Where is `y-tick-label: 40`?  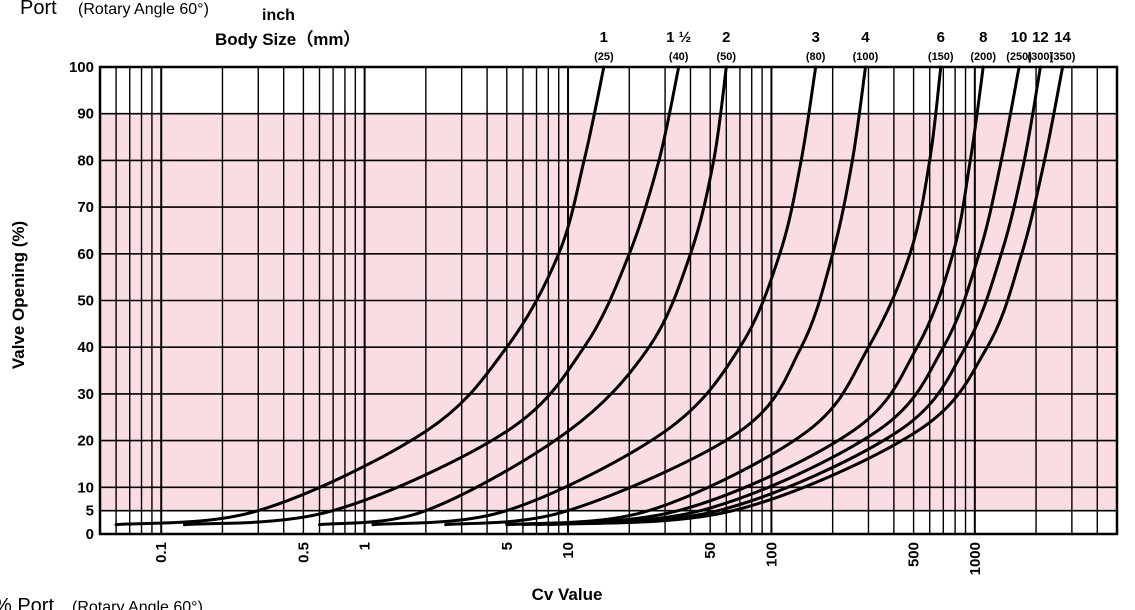
y-tick-label: 40 is located at coordinates (85, 347).